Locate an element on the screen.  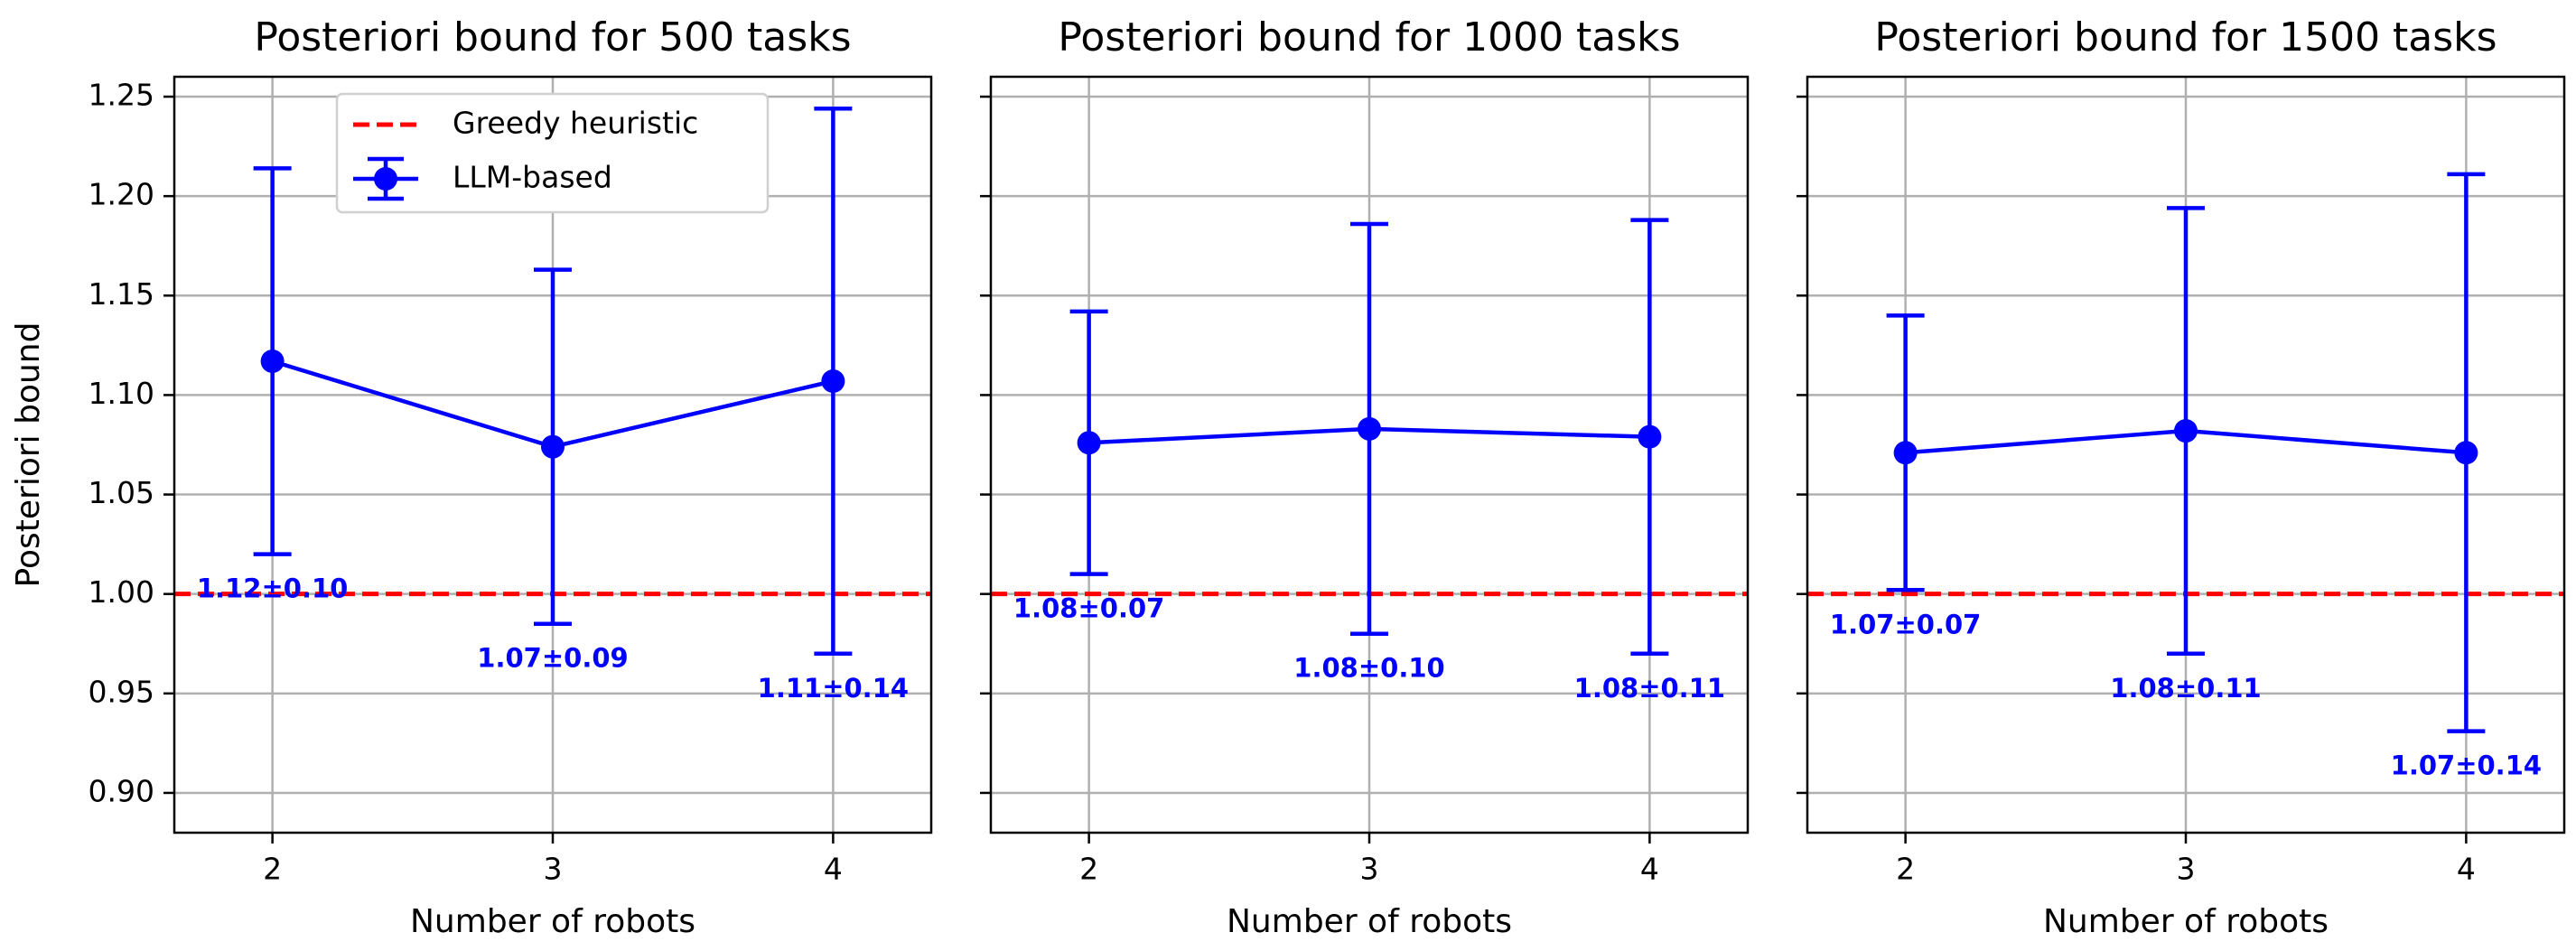
y-tick-label: 0.95 is located at coordinates (121, 691).